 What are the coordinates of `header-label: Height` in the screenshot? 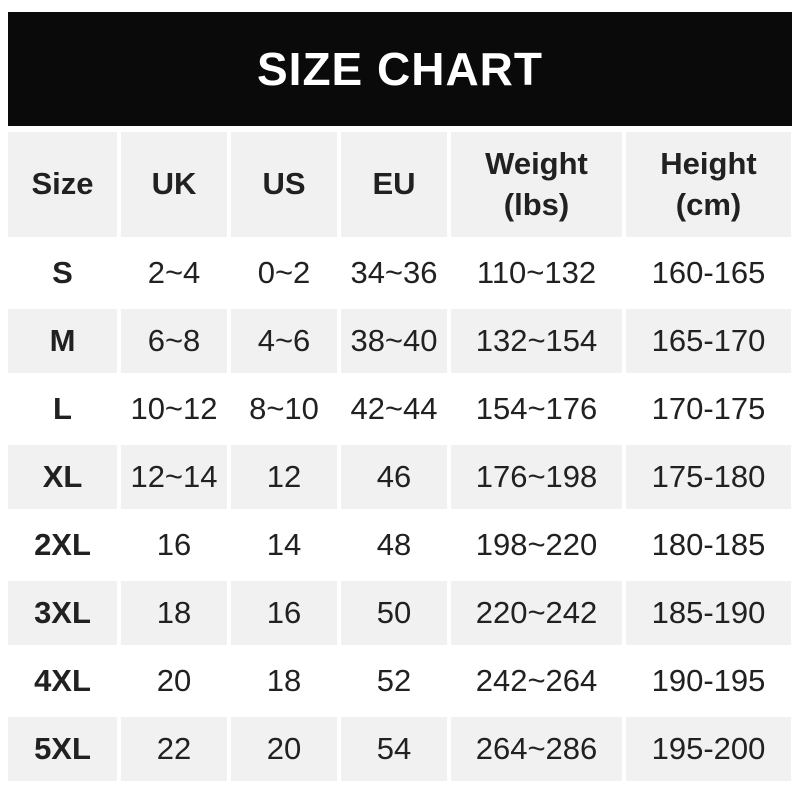 It's located at (708, 164).